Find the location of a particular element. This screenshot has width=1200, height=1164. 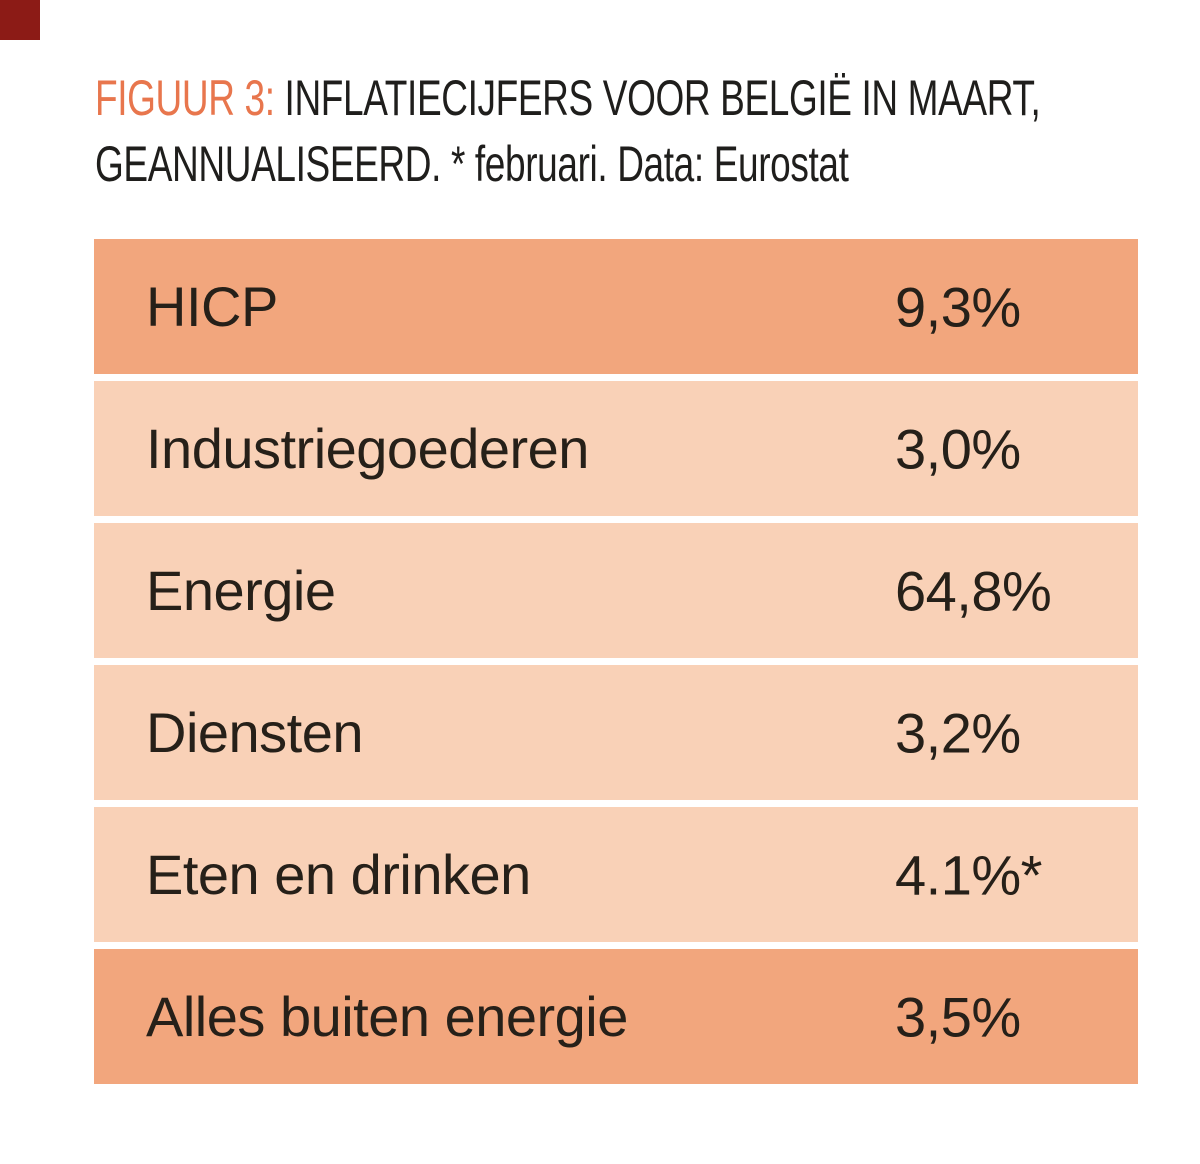

table-row: Industriegoederen 3,0% is located at coordinates (616, 448).